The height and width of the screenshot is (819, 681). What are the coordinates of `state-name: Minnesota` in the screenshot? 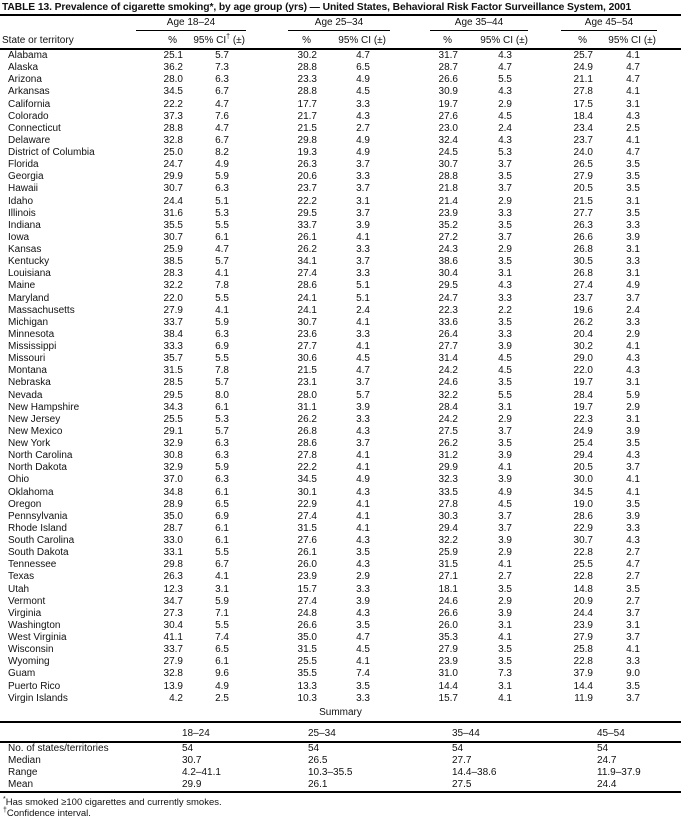 It's located at (31, 334).